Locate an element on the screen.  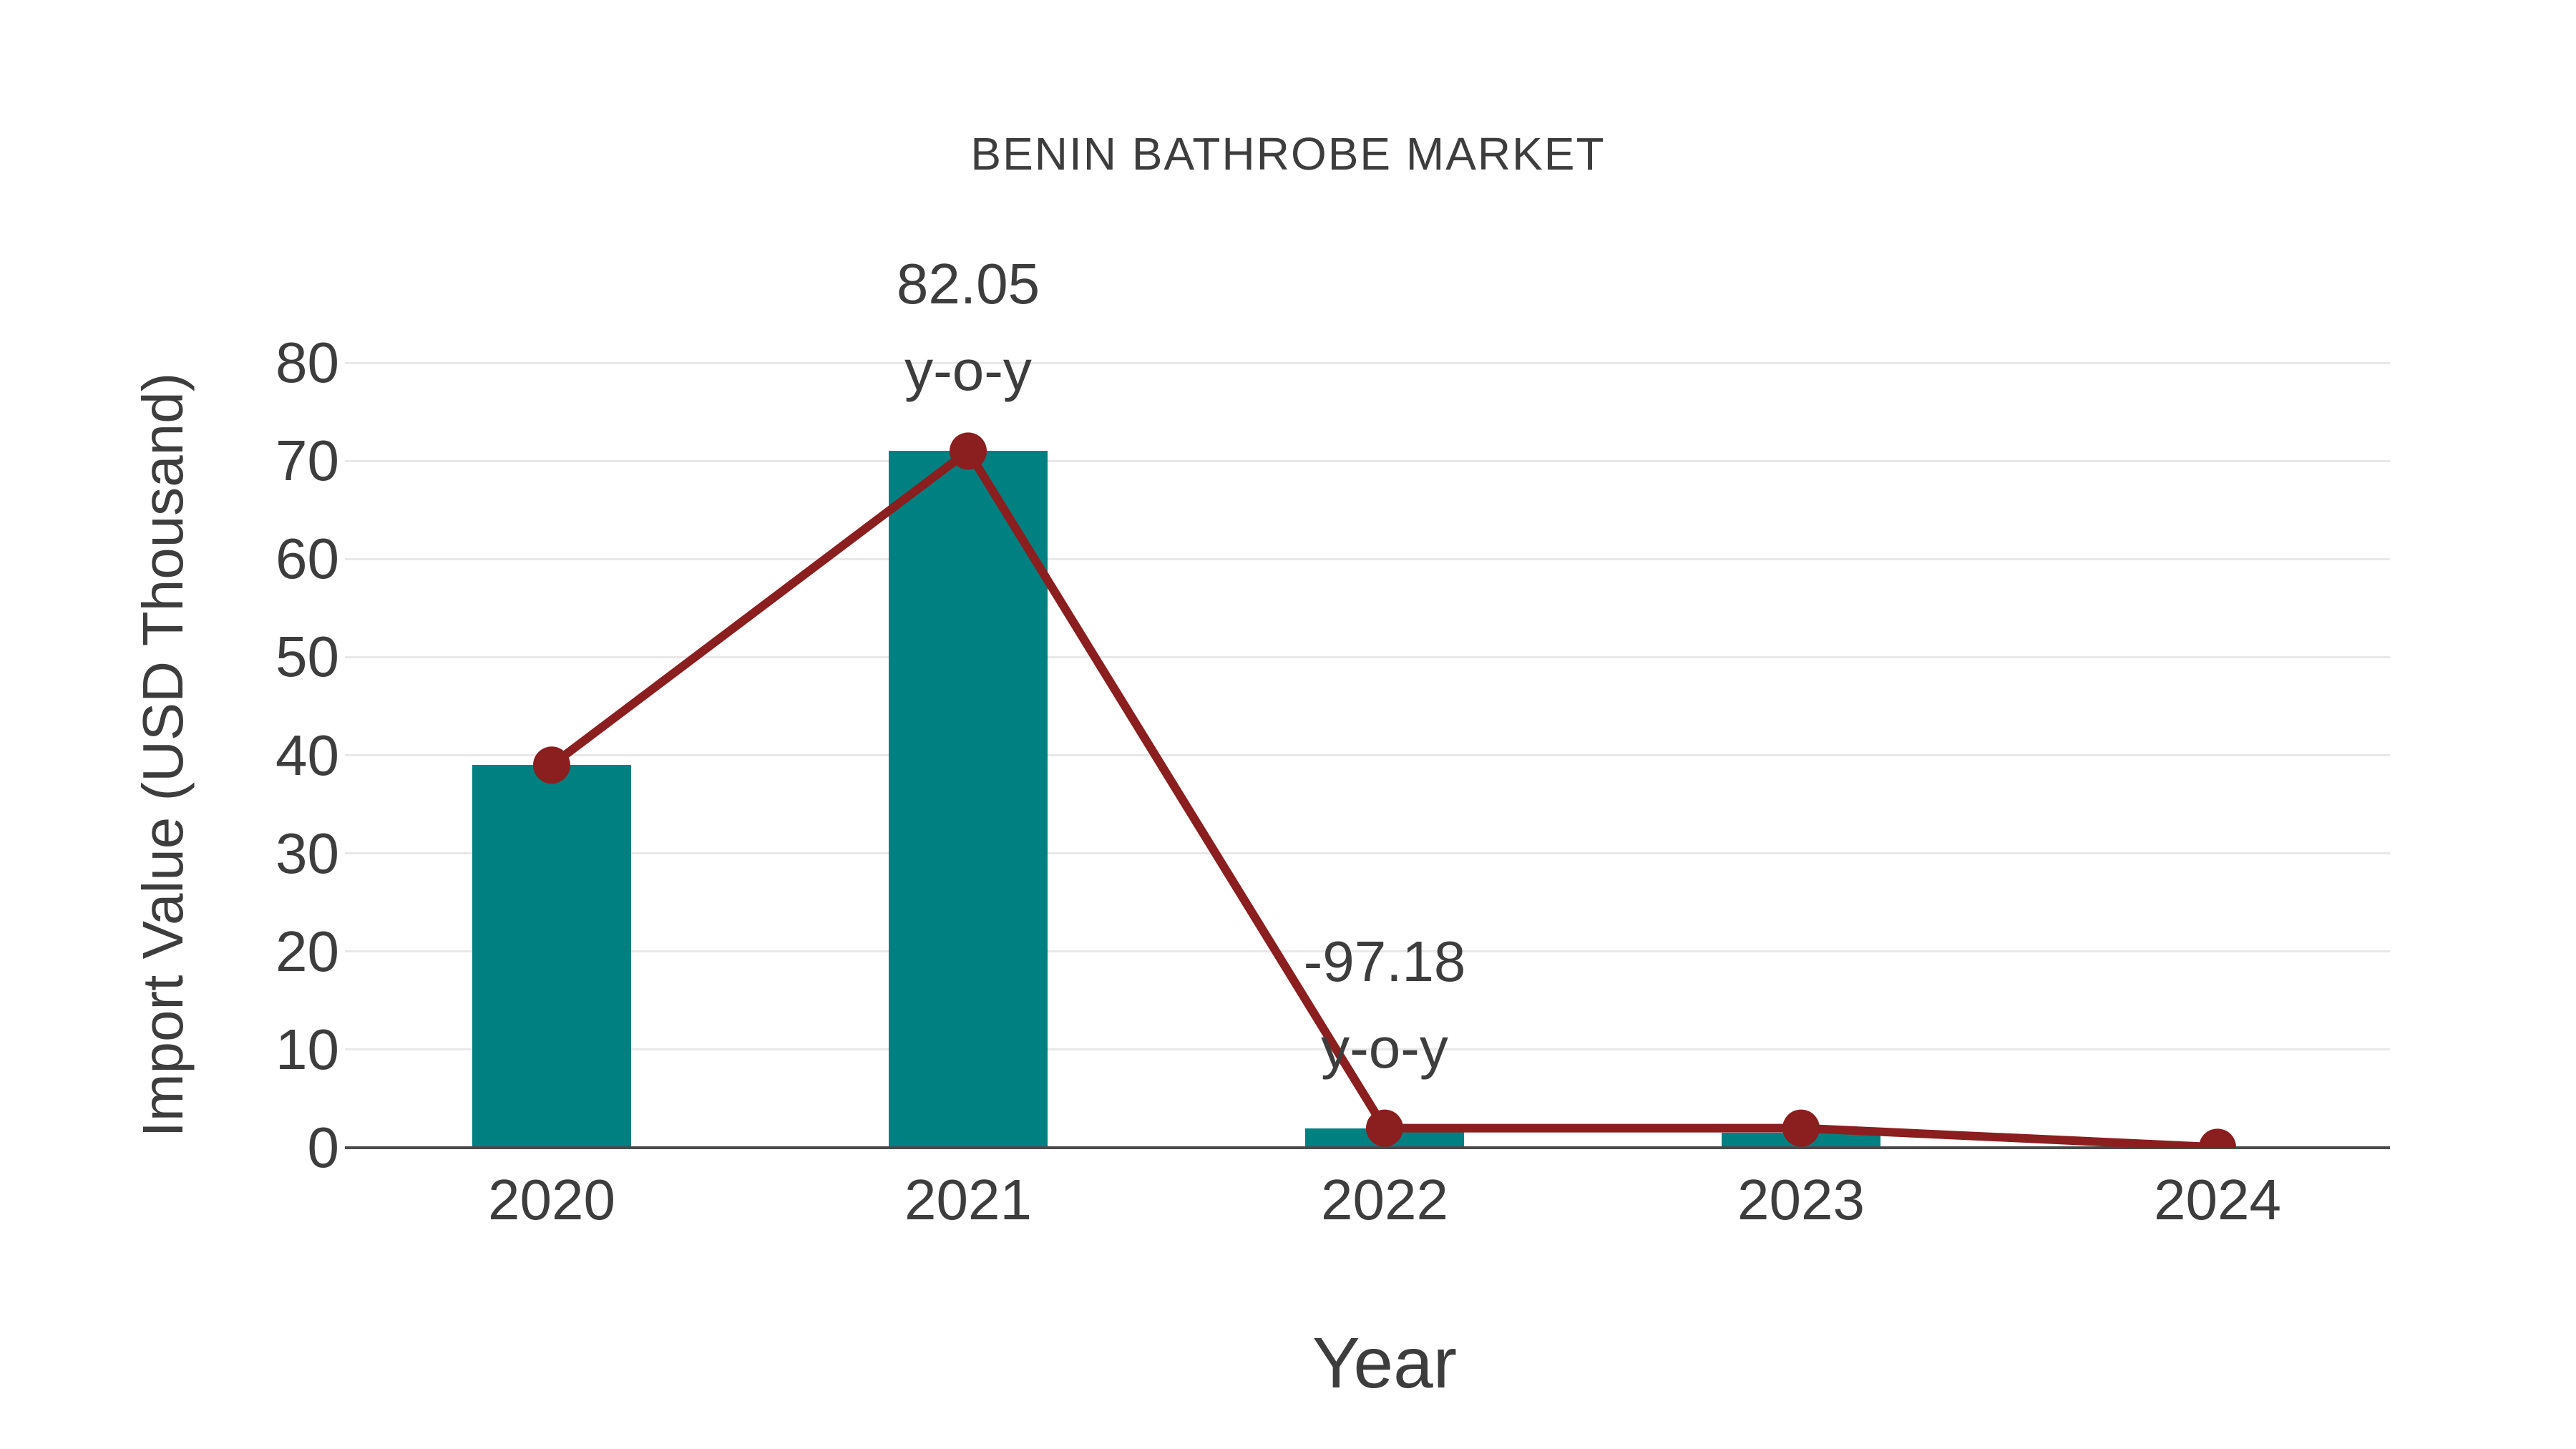
bar-2020 is located at coordinates (551, 956).